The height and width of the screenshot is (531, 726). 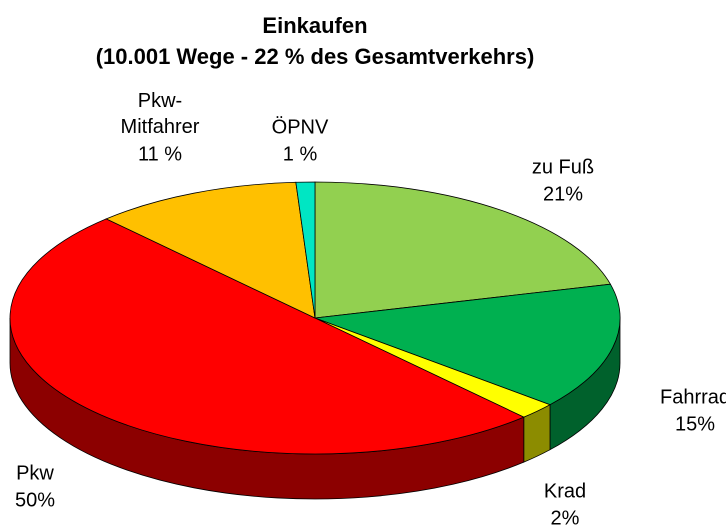 I want to click on slice-value-label: 2%, so click(x=565, y=518).